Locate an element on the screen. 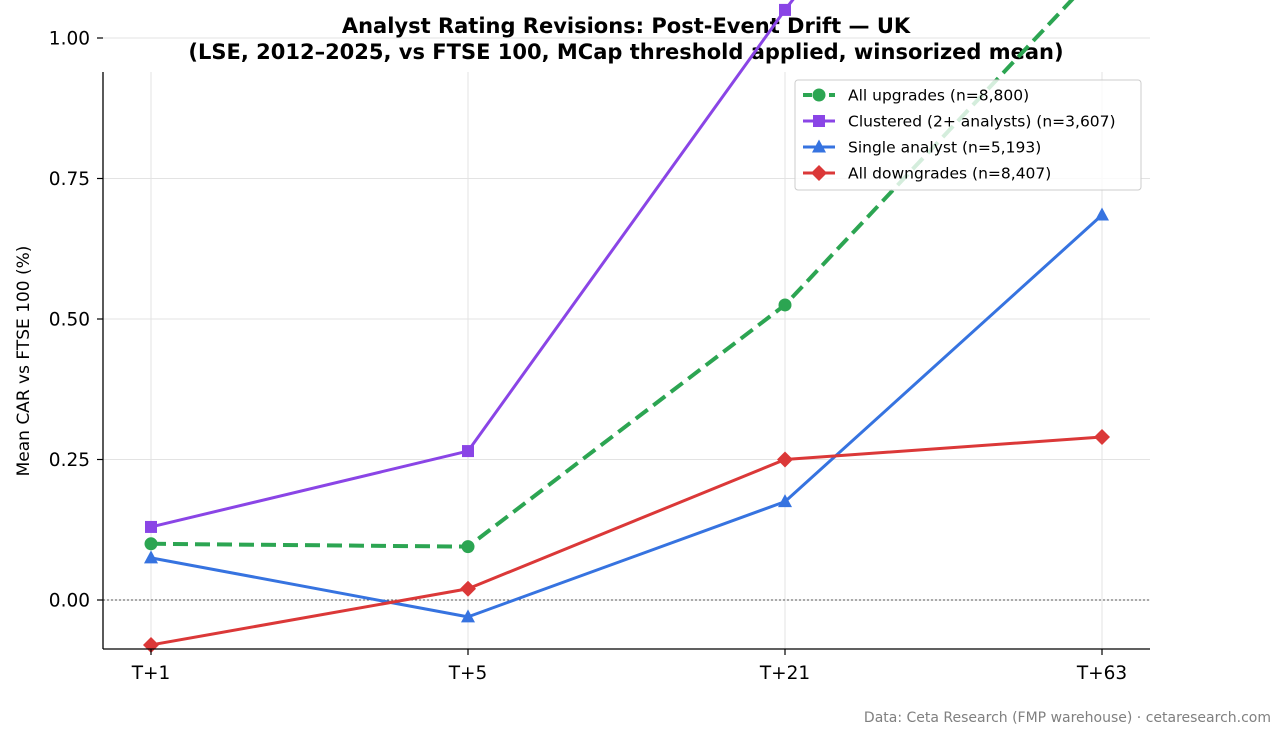 The image size is (1286, 739). y-tick-label: 0.50 is located at coordinates (69, 320).